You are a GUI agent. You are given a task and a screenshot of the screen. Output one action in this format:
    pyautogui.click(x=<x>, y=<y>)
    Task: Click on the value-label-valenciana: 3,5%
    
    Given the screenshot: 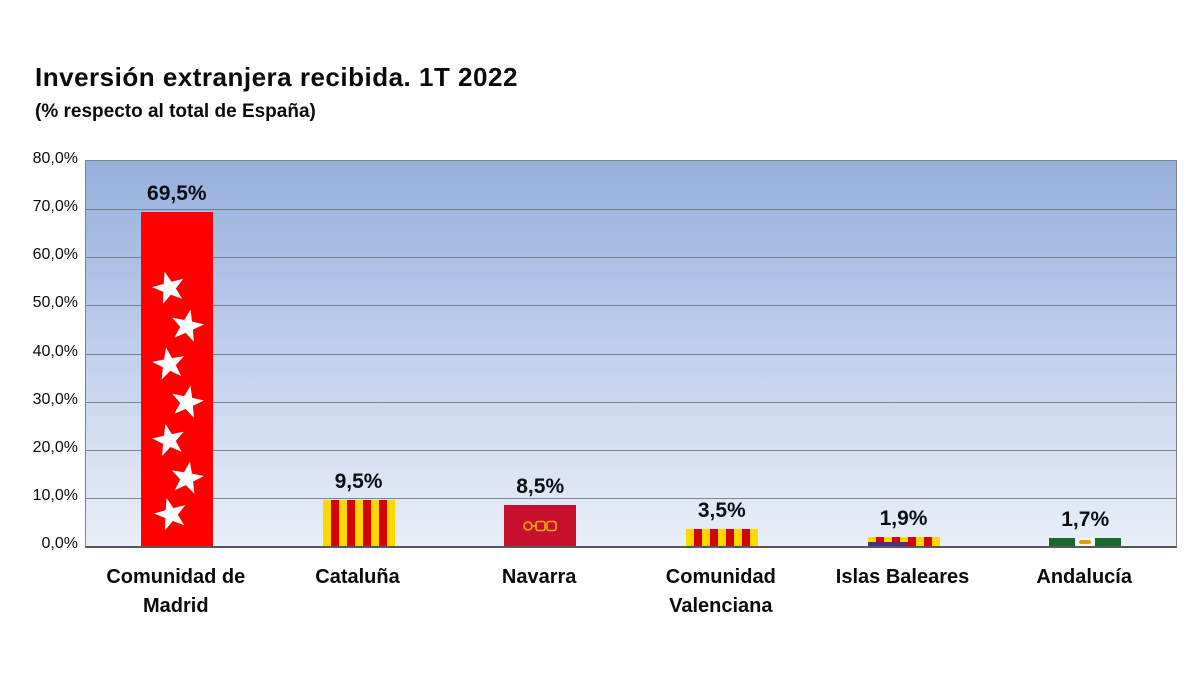 What is the action you would take?
    pyautogui.click(x=721, y=511)
    